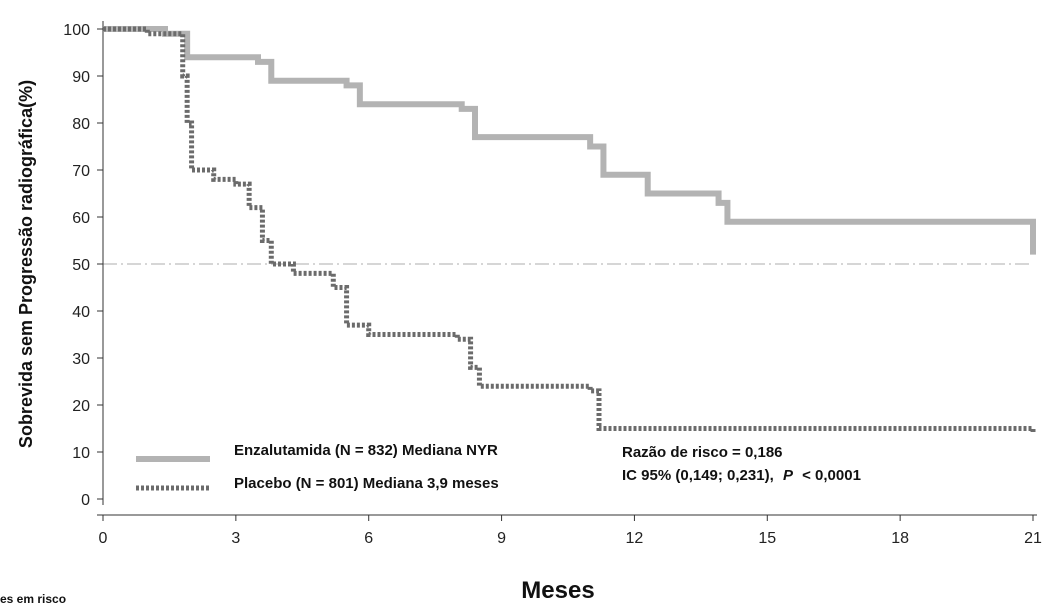  What do you see at coordinates (235, 538) in the screenshot?
I see `x-tick-label: 3` at bounding box center [235, 538].